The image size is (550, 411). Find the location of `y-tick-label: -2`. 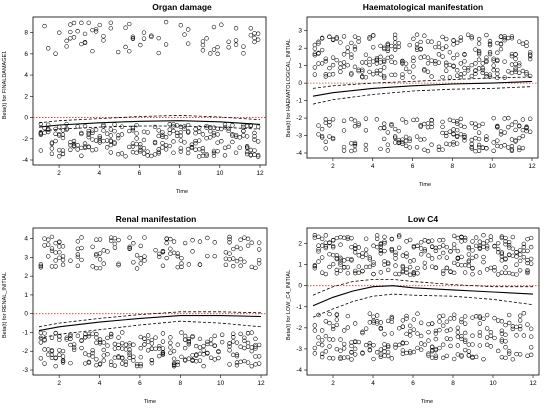

y-tick-label: -2 is located at coordinates (299, 328).